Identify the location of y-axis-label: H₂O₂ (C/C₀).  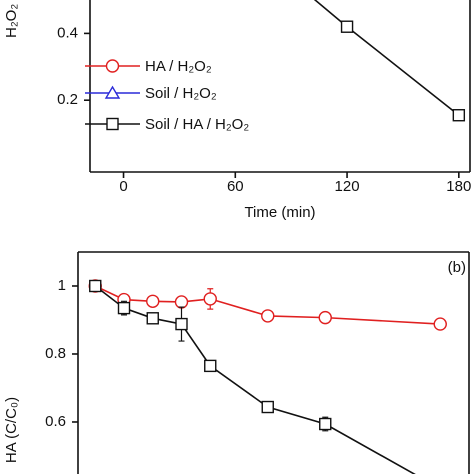
(11, 19).